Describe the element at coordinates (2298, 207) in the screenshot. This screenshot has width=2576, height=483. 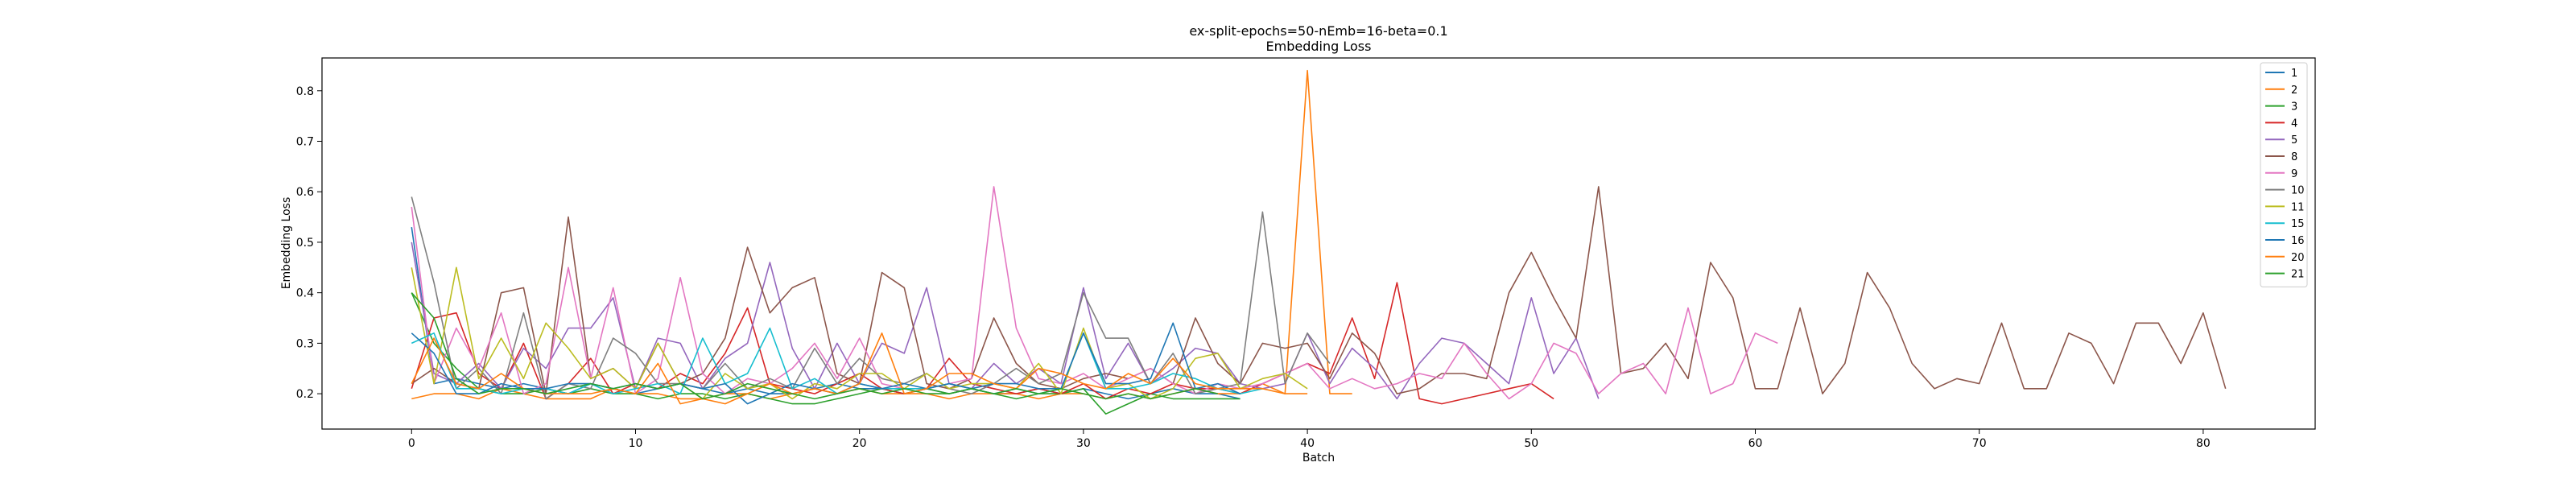
I see `legend-label: 11` at that location.